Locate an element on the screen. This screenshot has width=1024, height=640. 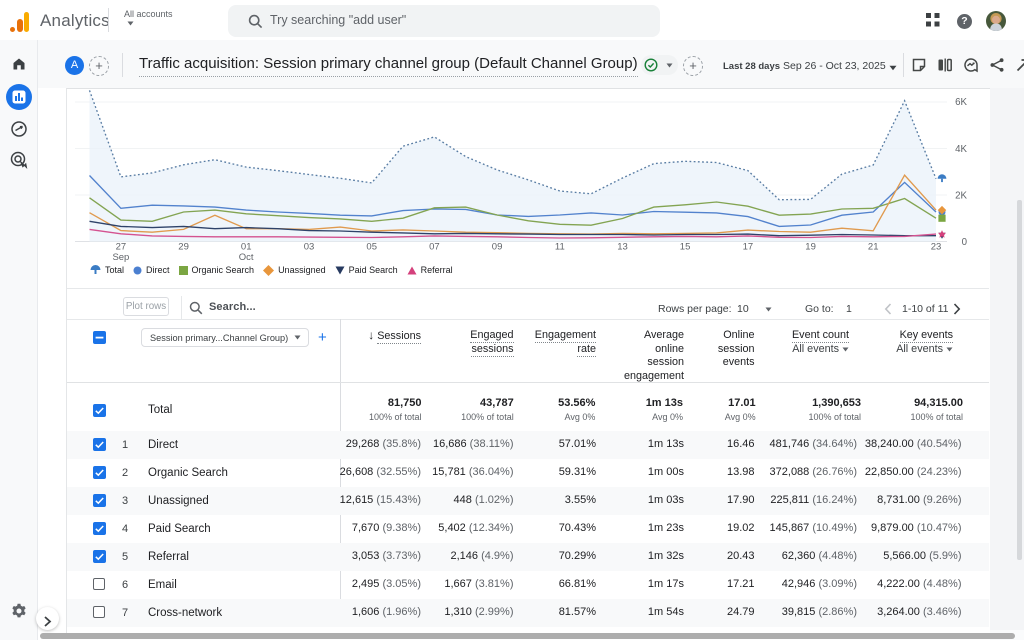
svg-text: 17 is located at coordinates (748, 247).